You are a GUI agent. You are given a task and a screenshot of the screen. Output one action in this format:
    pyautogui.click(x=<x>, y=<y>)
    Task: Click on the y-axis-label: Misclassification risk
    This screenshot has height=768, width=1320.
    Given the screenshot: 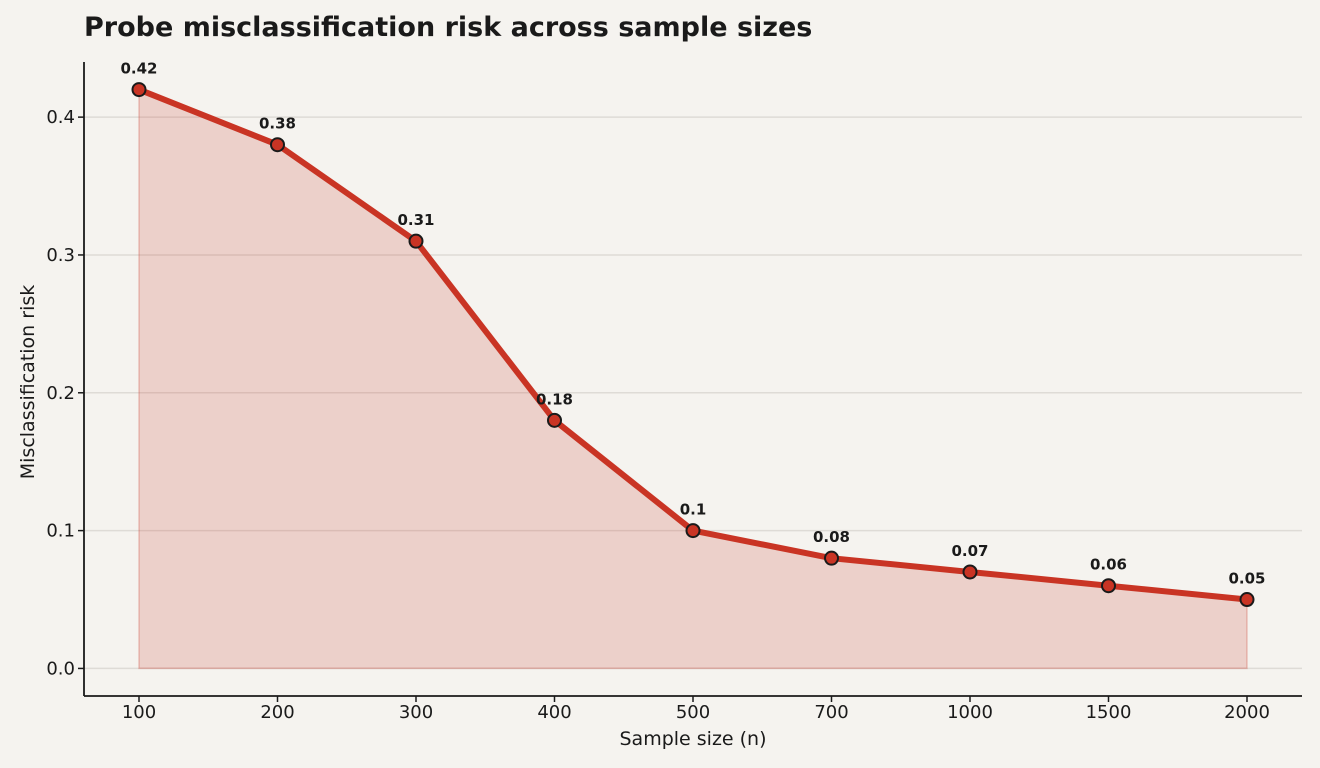 What is the action you would take?
    pyautogui.click(x=28, y=382)
    